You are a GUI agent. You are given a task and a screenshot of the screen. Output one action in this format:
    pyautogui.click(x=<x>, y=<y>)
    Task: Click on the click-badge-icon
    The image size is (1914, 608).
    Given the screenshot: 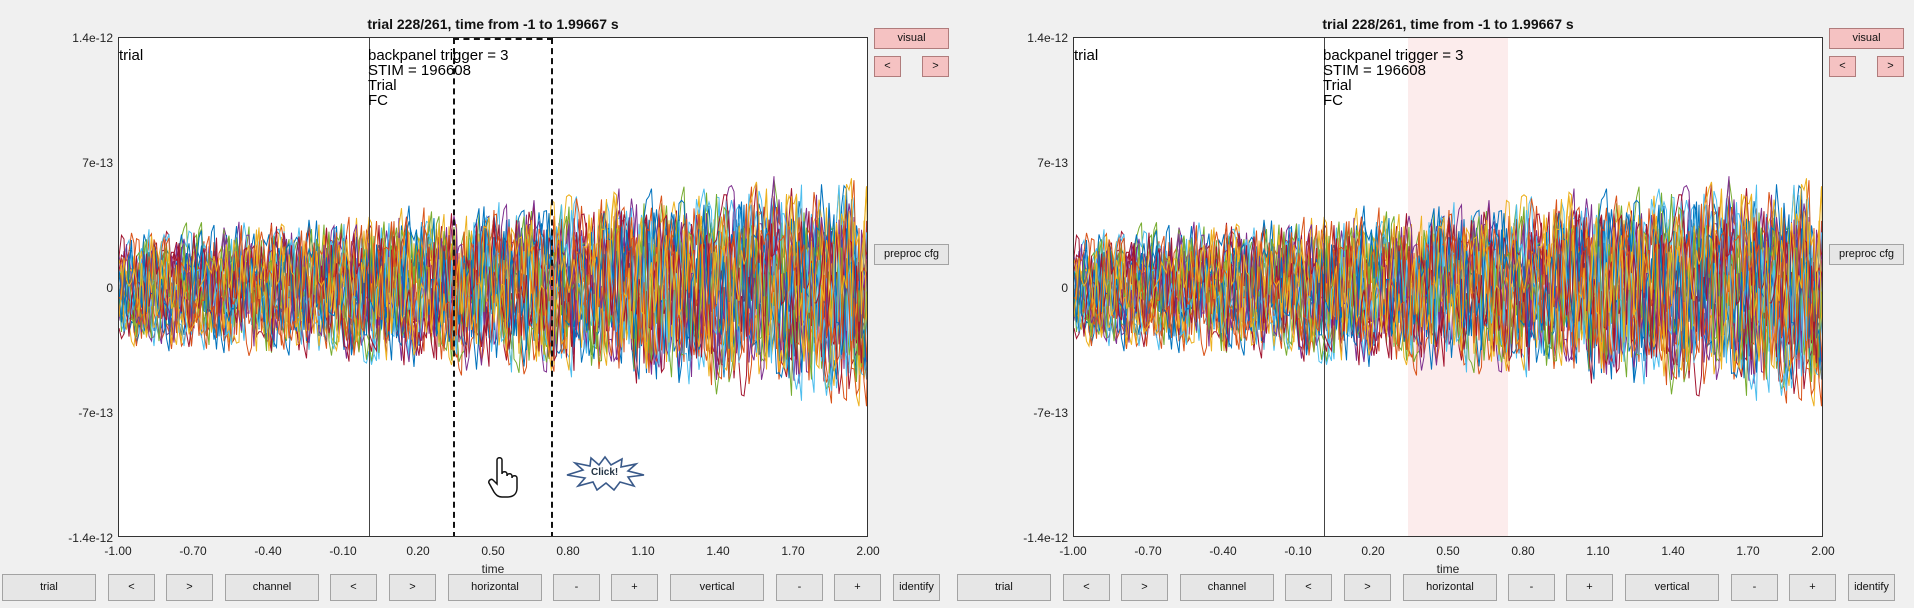 What is the action you would take?
    pyautogui.click(x=605, y=473)
    